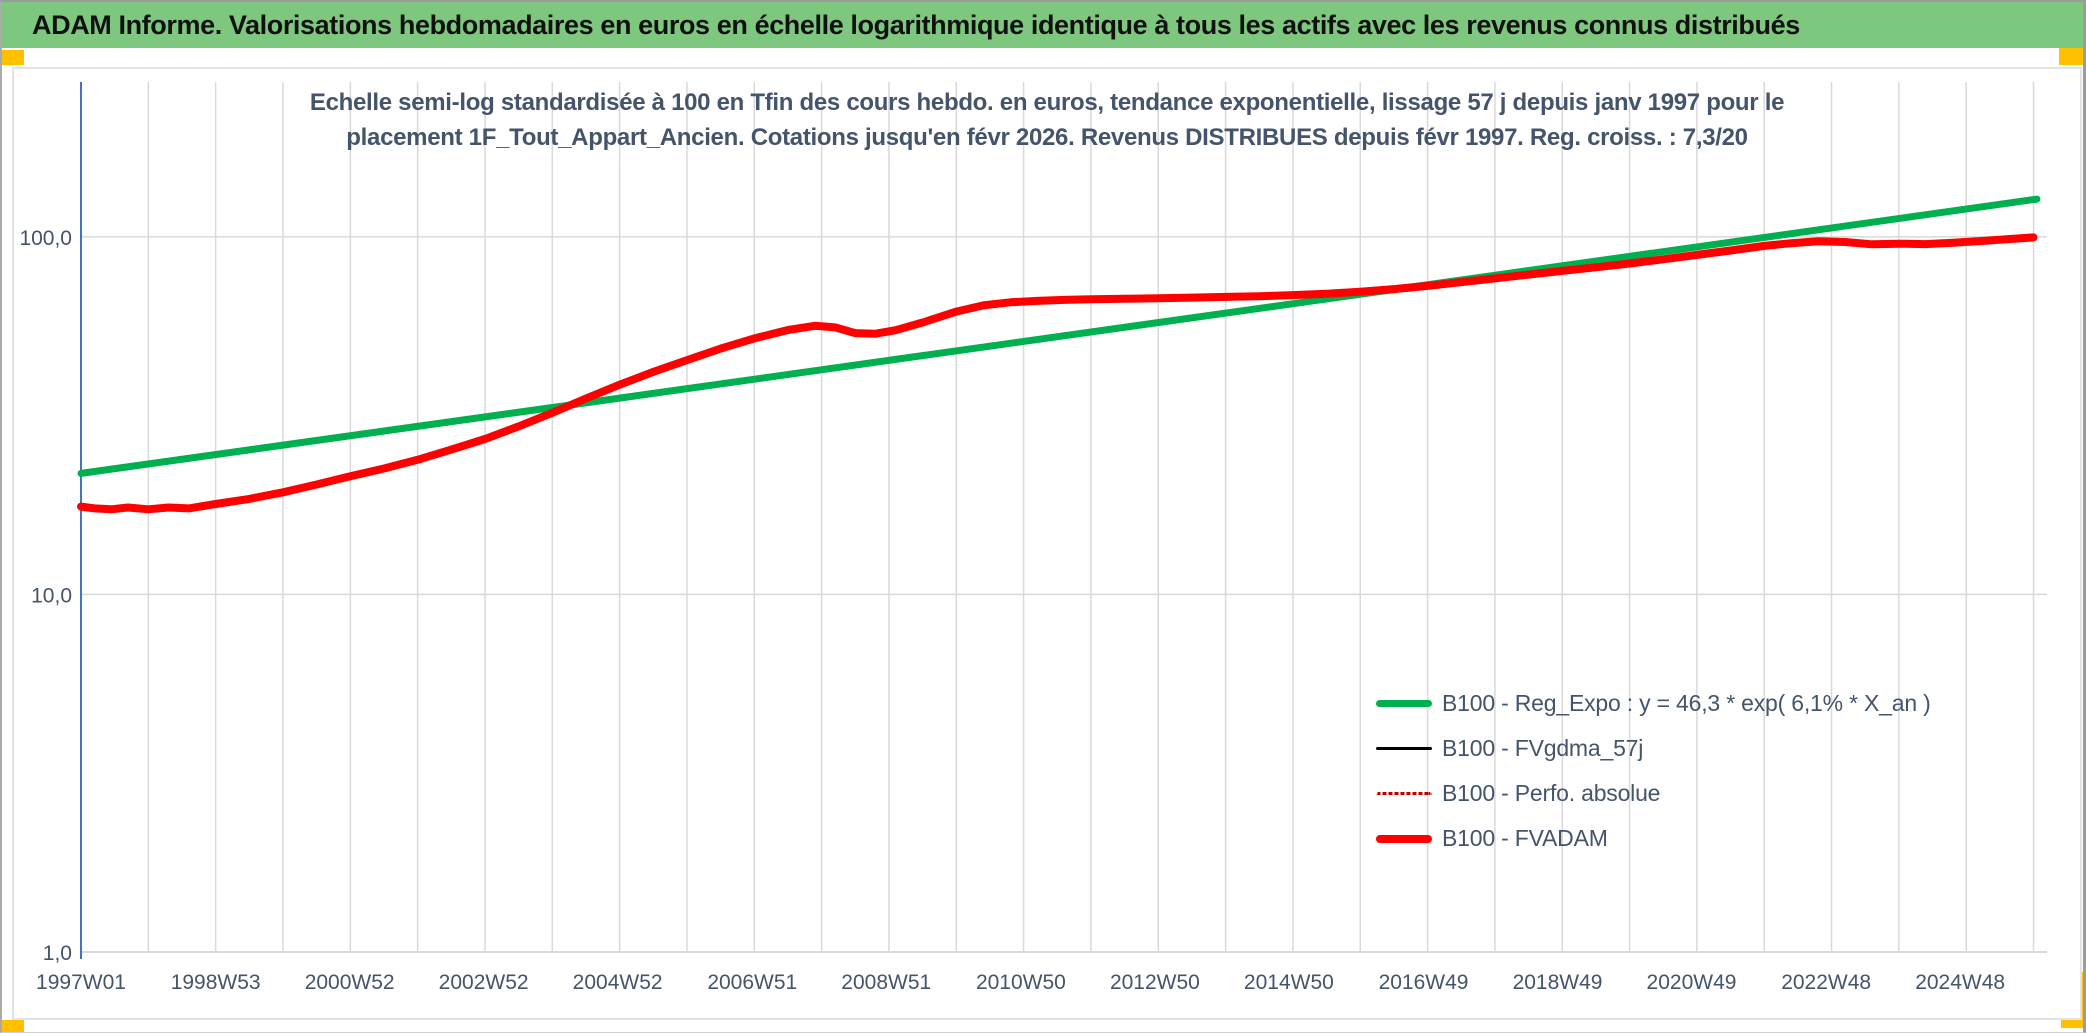 Image resolution: width=2086 pixels, height=1033 pixels. I want to click on x-axis-label: 2014W50, so click(1289, 982).